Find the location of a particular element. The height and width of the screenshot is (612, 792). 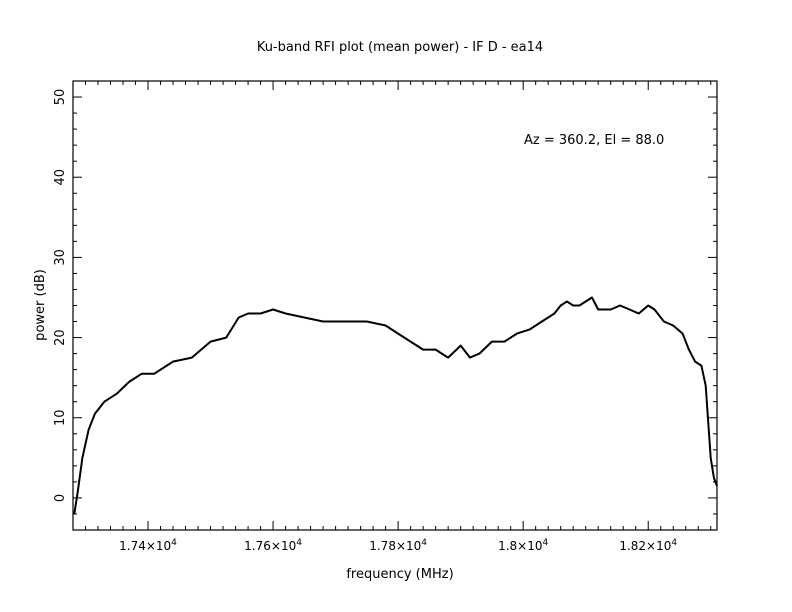

x-tick-label: 1.76×104 is located at coordinates (273, 545).